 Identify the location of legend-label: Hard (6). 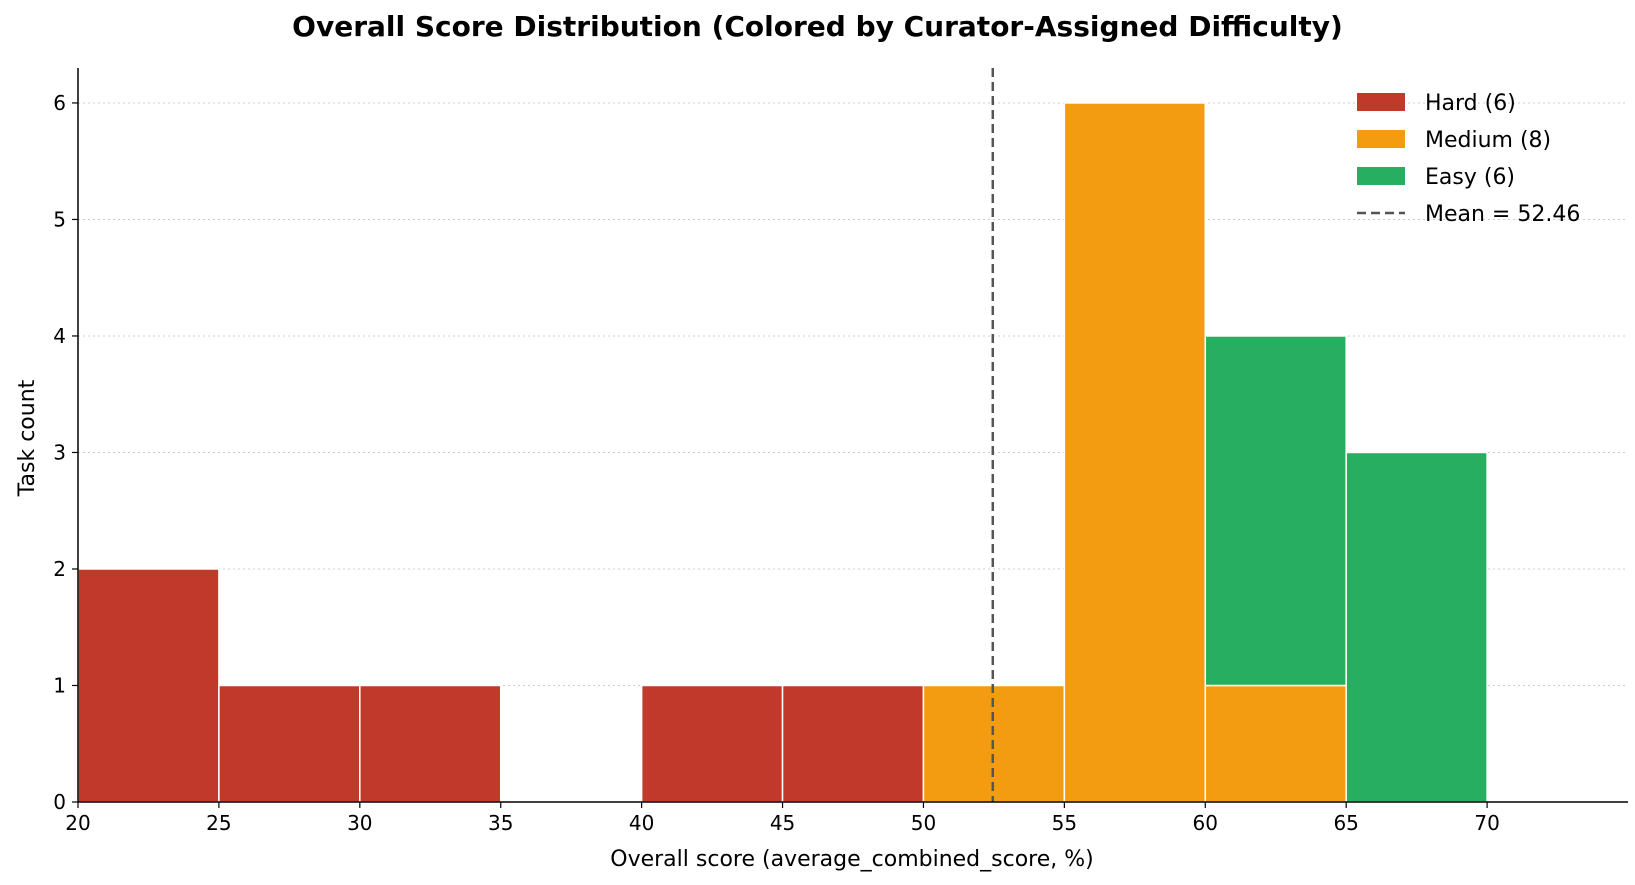
(1470, 103).